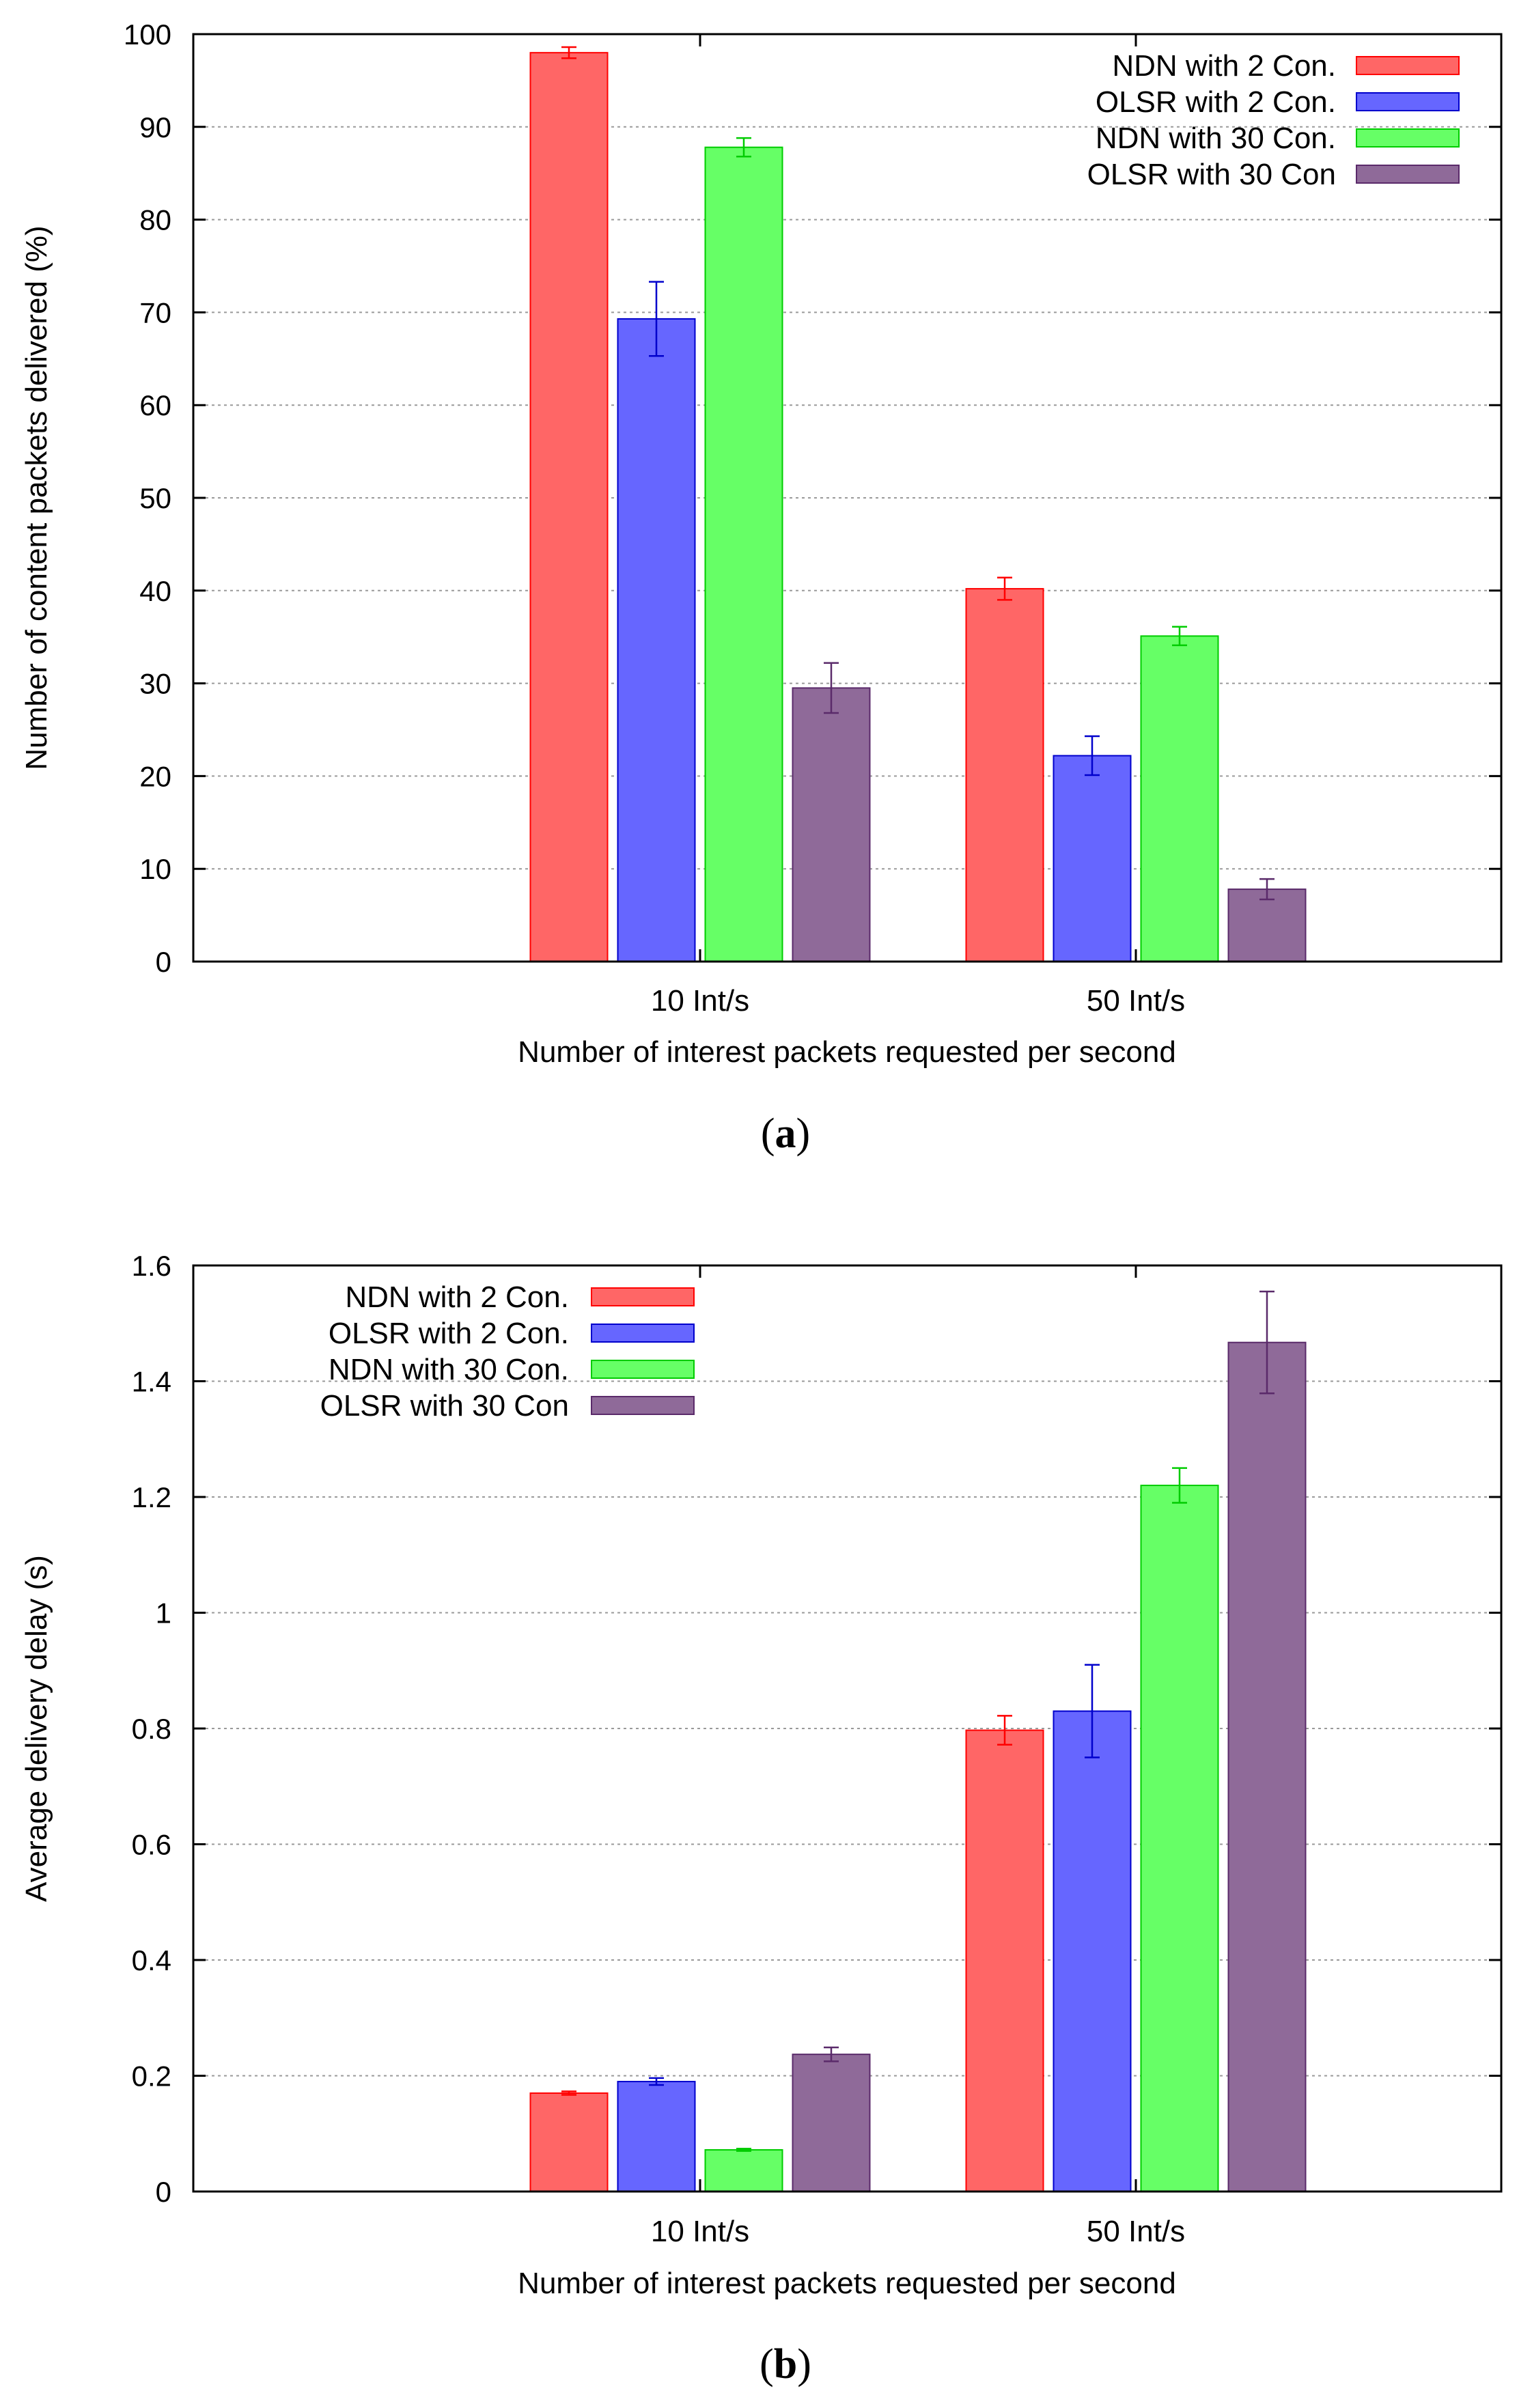 This screenshot has width=1532, height=2408. I want to click on y-tick-label: 0.2, so click(151, 2076).